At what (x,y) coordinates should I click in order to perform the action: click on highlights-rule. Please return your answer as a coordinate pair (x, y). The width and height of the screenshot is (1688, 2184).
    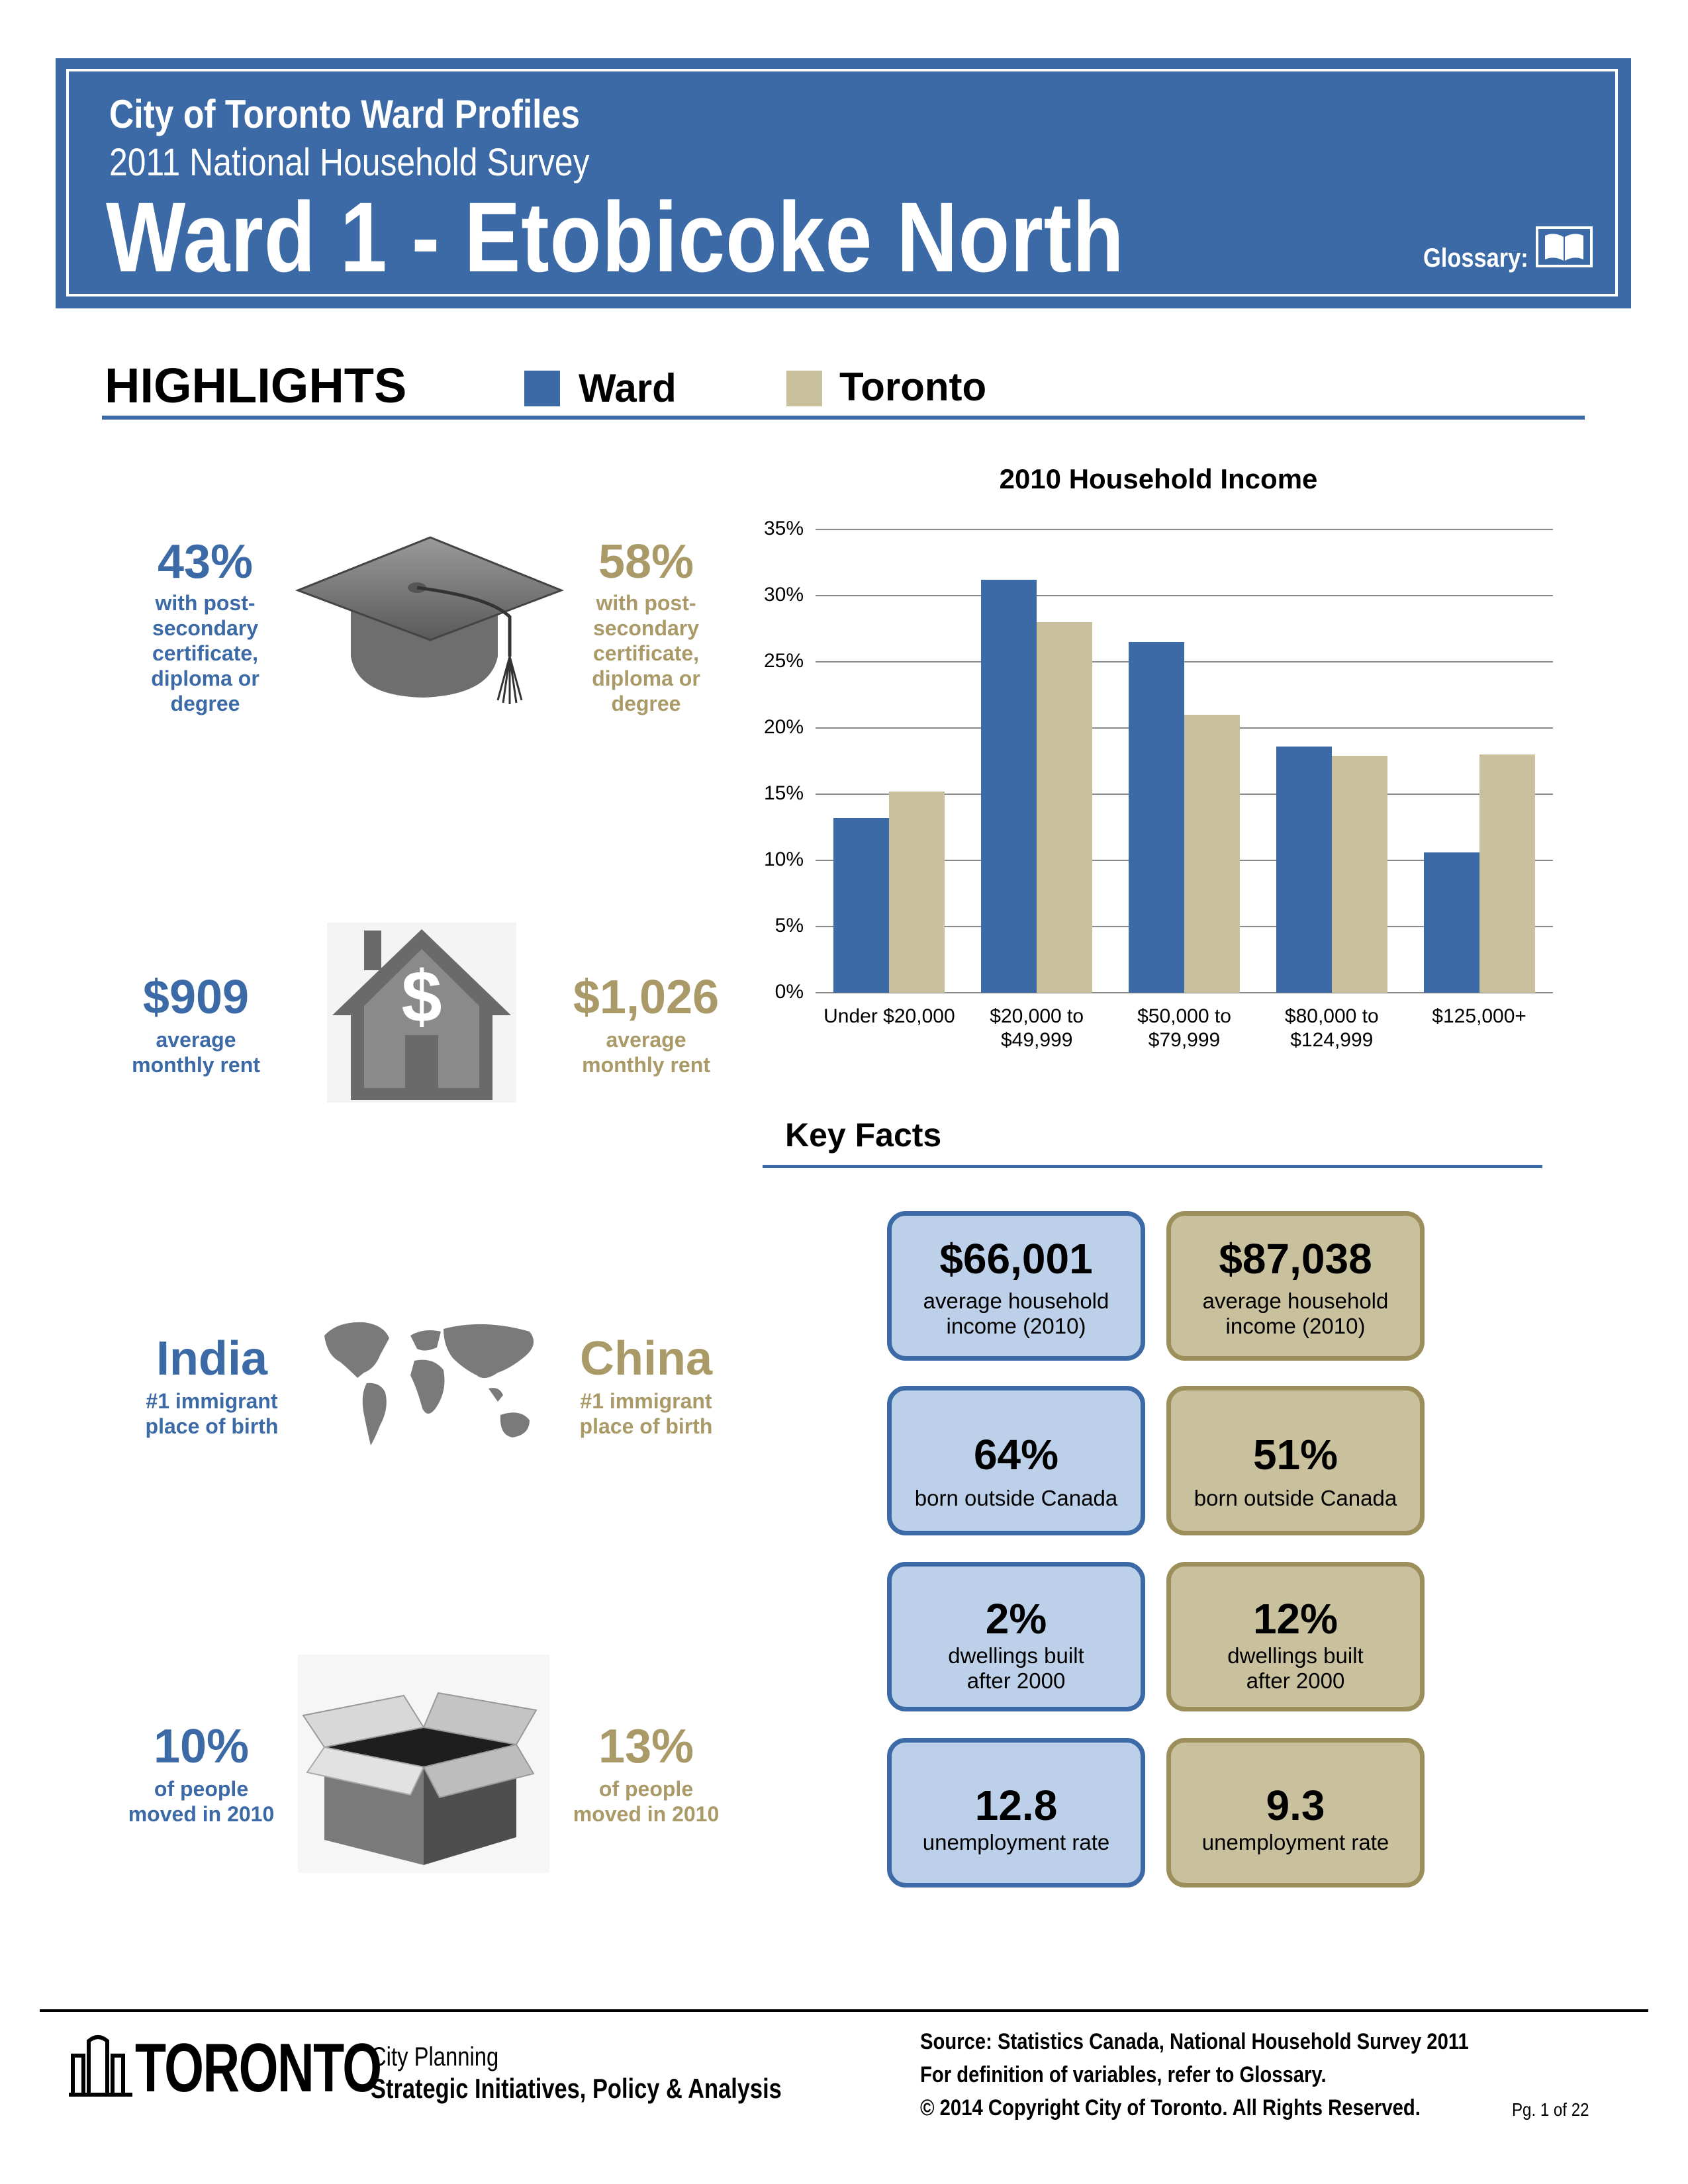
    Looking at the image, I should click on (843, 418).